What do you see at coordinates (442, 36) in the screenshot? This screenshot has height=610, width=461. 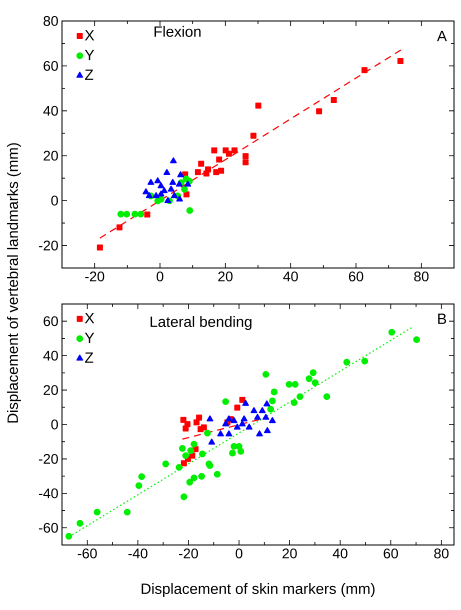 I see `annotation: A` at bounding box center [442, 36].